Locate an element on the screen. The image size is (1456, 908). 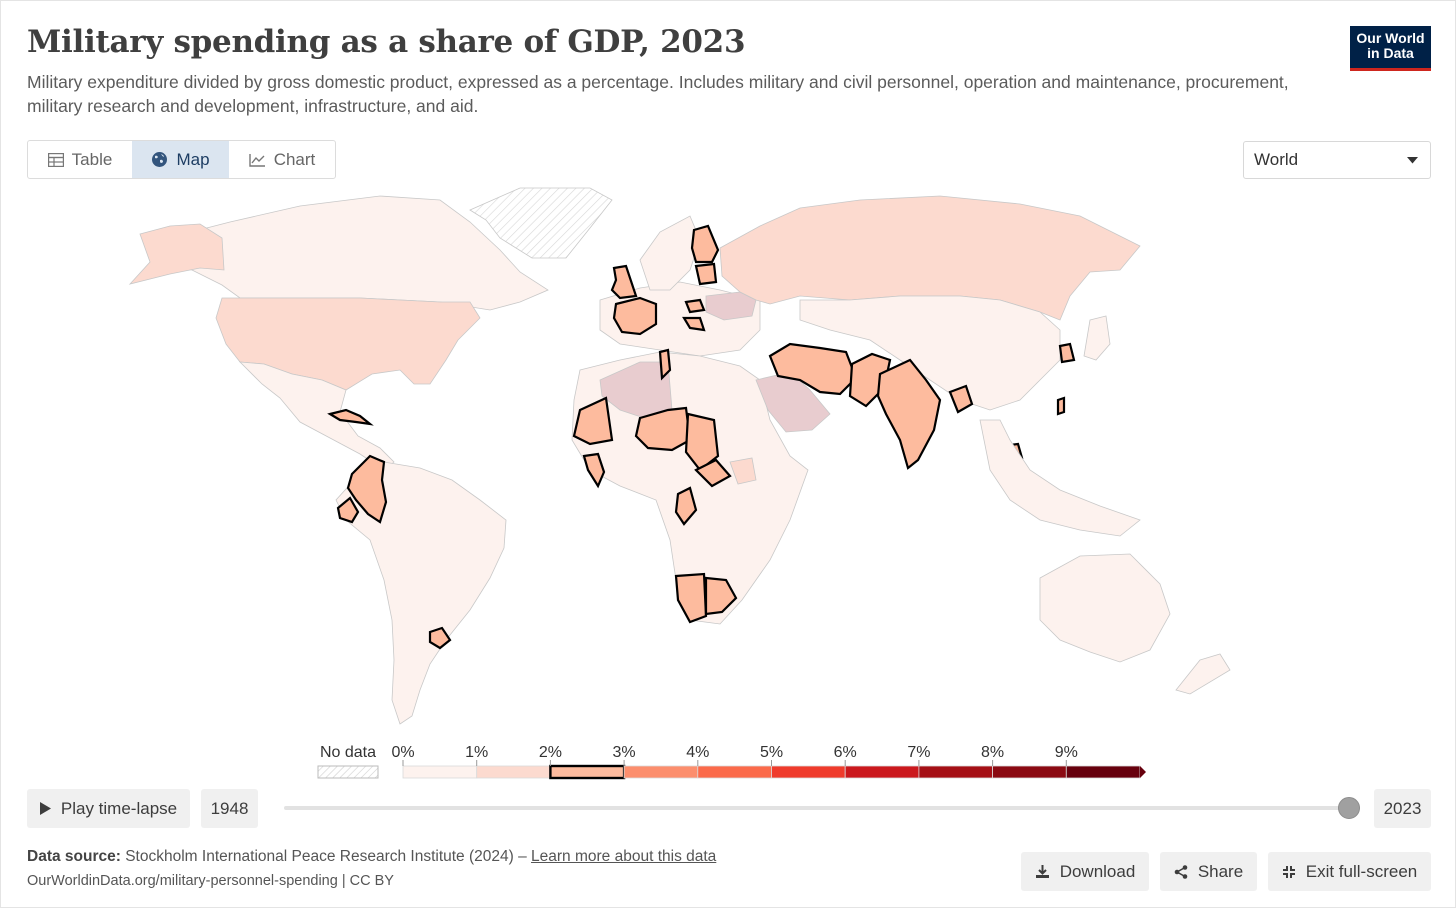
download-button: Download is located at coordinates (1085, 871).